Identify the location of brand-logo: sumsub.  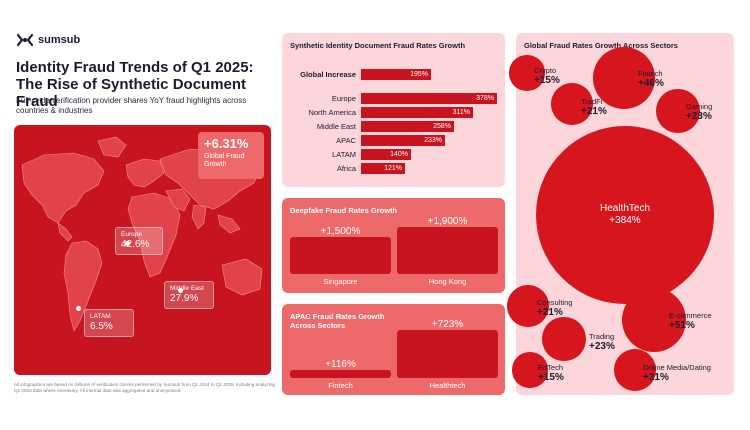
(48, 40).